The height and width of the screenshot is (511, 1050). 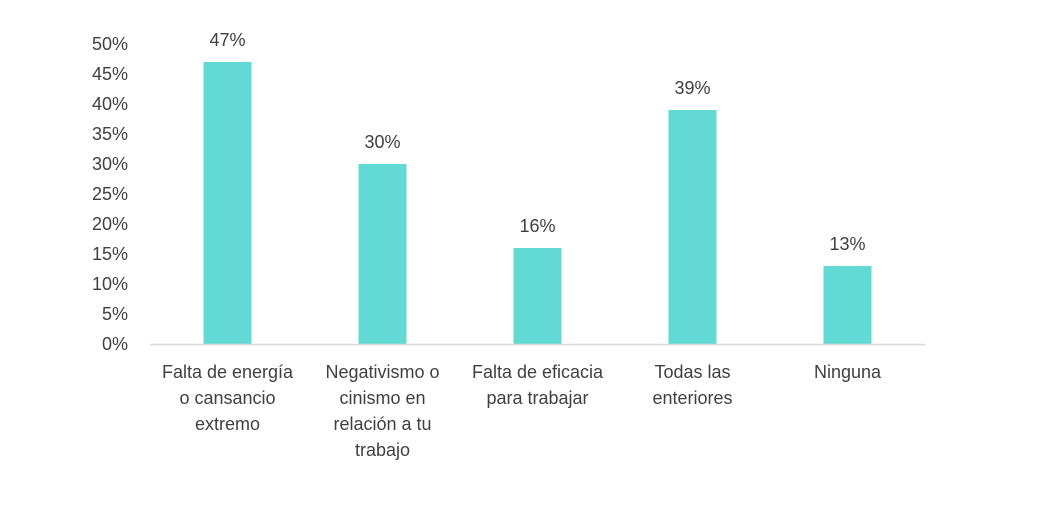 I want to click on y-tick-label: 10%, so click(x=110, y=284).